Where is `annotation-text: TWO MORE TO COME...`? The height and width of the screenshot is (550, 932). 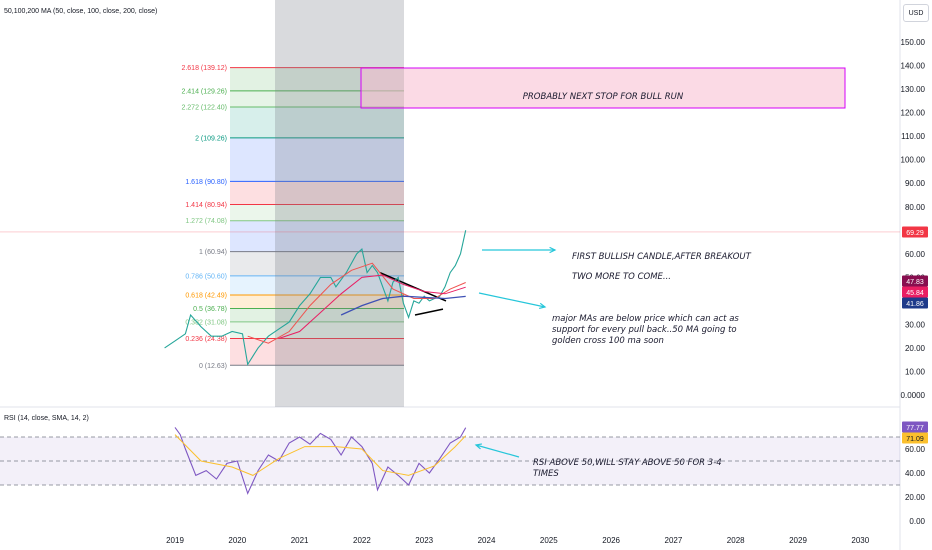 annotation-text: TWO MORE TO COME... is located at coordinates (621, 277).